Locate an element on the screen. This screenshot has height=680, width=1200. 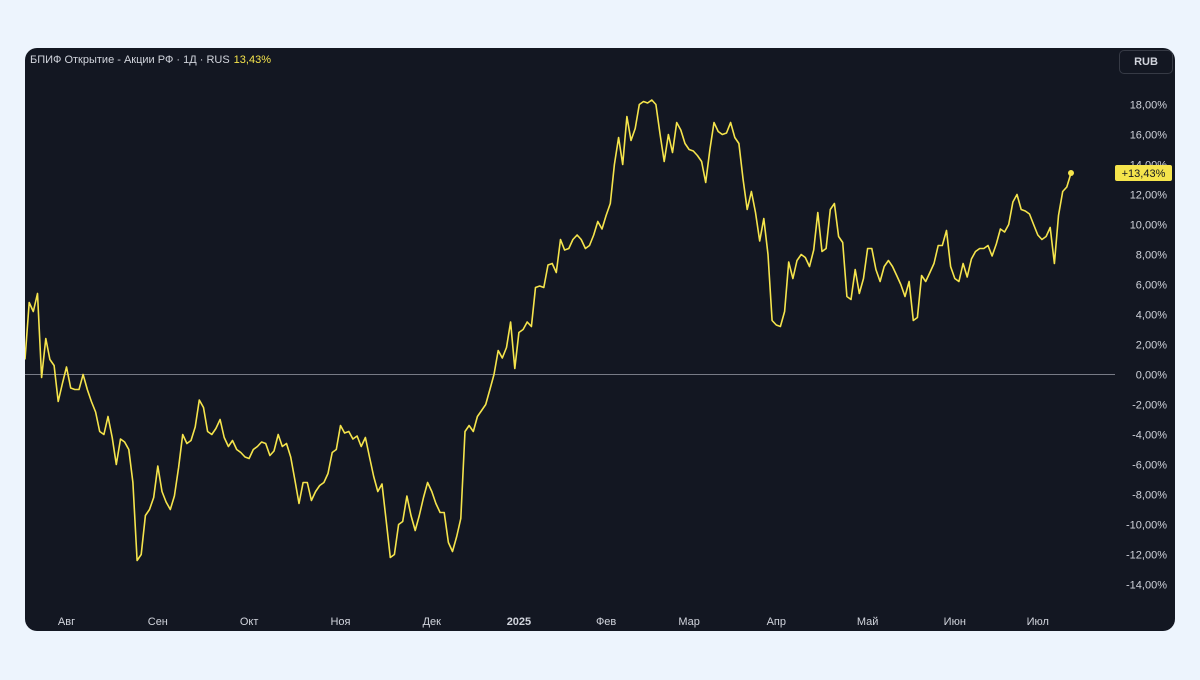
x-tick-label: Апр is located at coordinates (776, 622).